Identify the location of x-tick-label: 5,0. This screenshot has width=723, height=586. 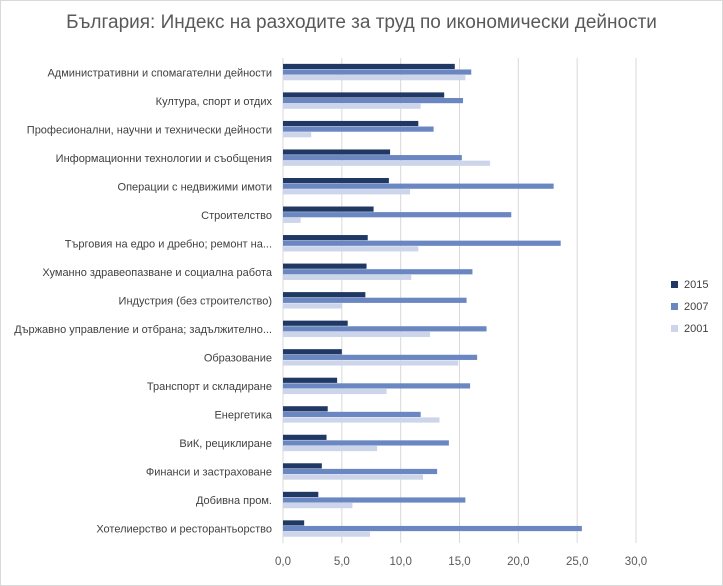
(342, 562).